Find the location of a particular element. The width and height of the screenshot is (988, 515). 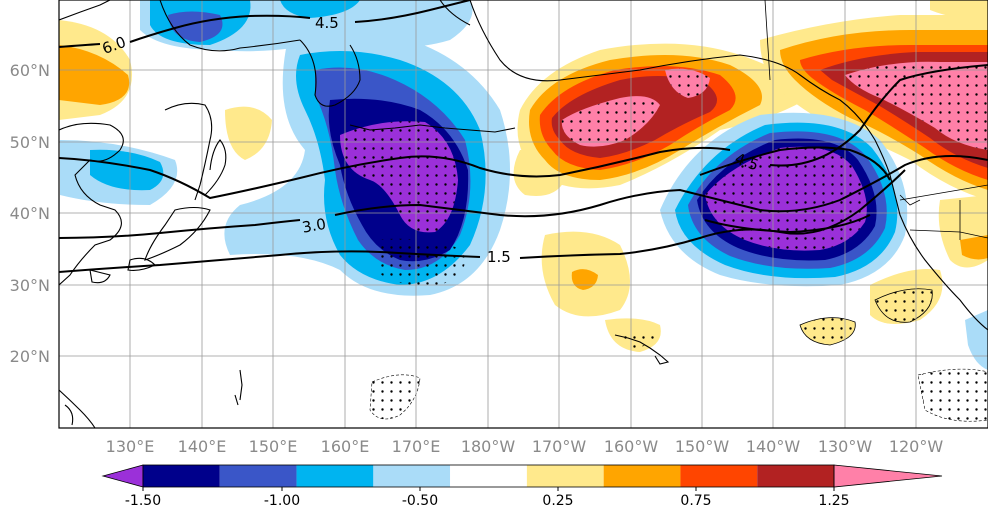

lon-label: 140°E is located at coordinates (202, 446).